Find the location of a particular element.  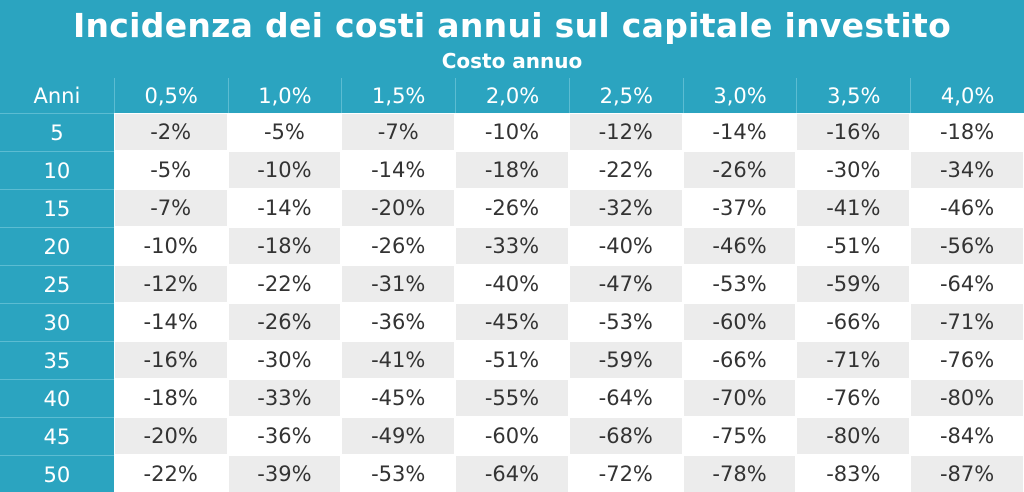

table-cell: -49% is located at coordinates (398, 436).